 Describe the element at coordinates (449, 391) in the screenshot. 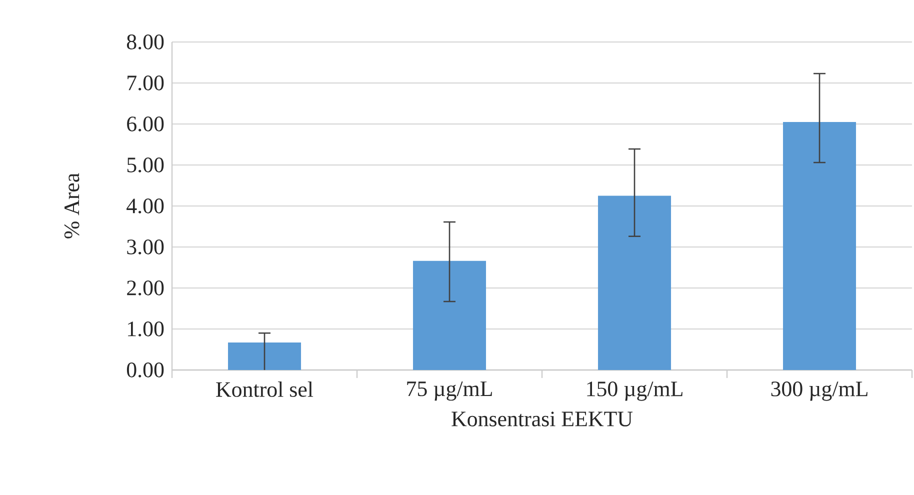

I see `x-tick-label: 75 µg/mL` at that location.